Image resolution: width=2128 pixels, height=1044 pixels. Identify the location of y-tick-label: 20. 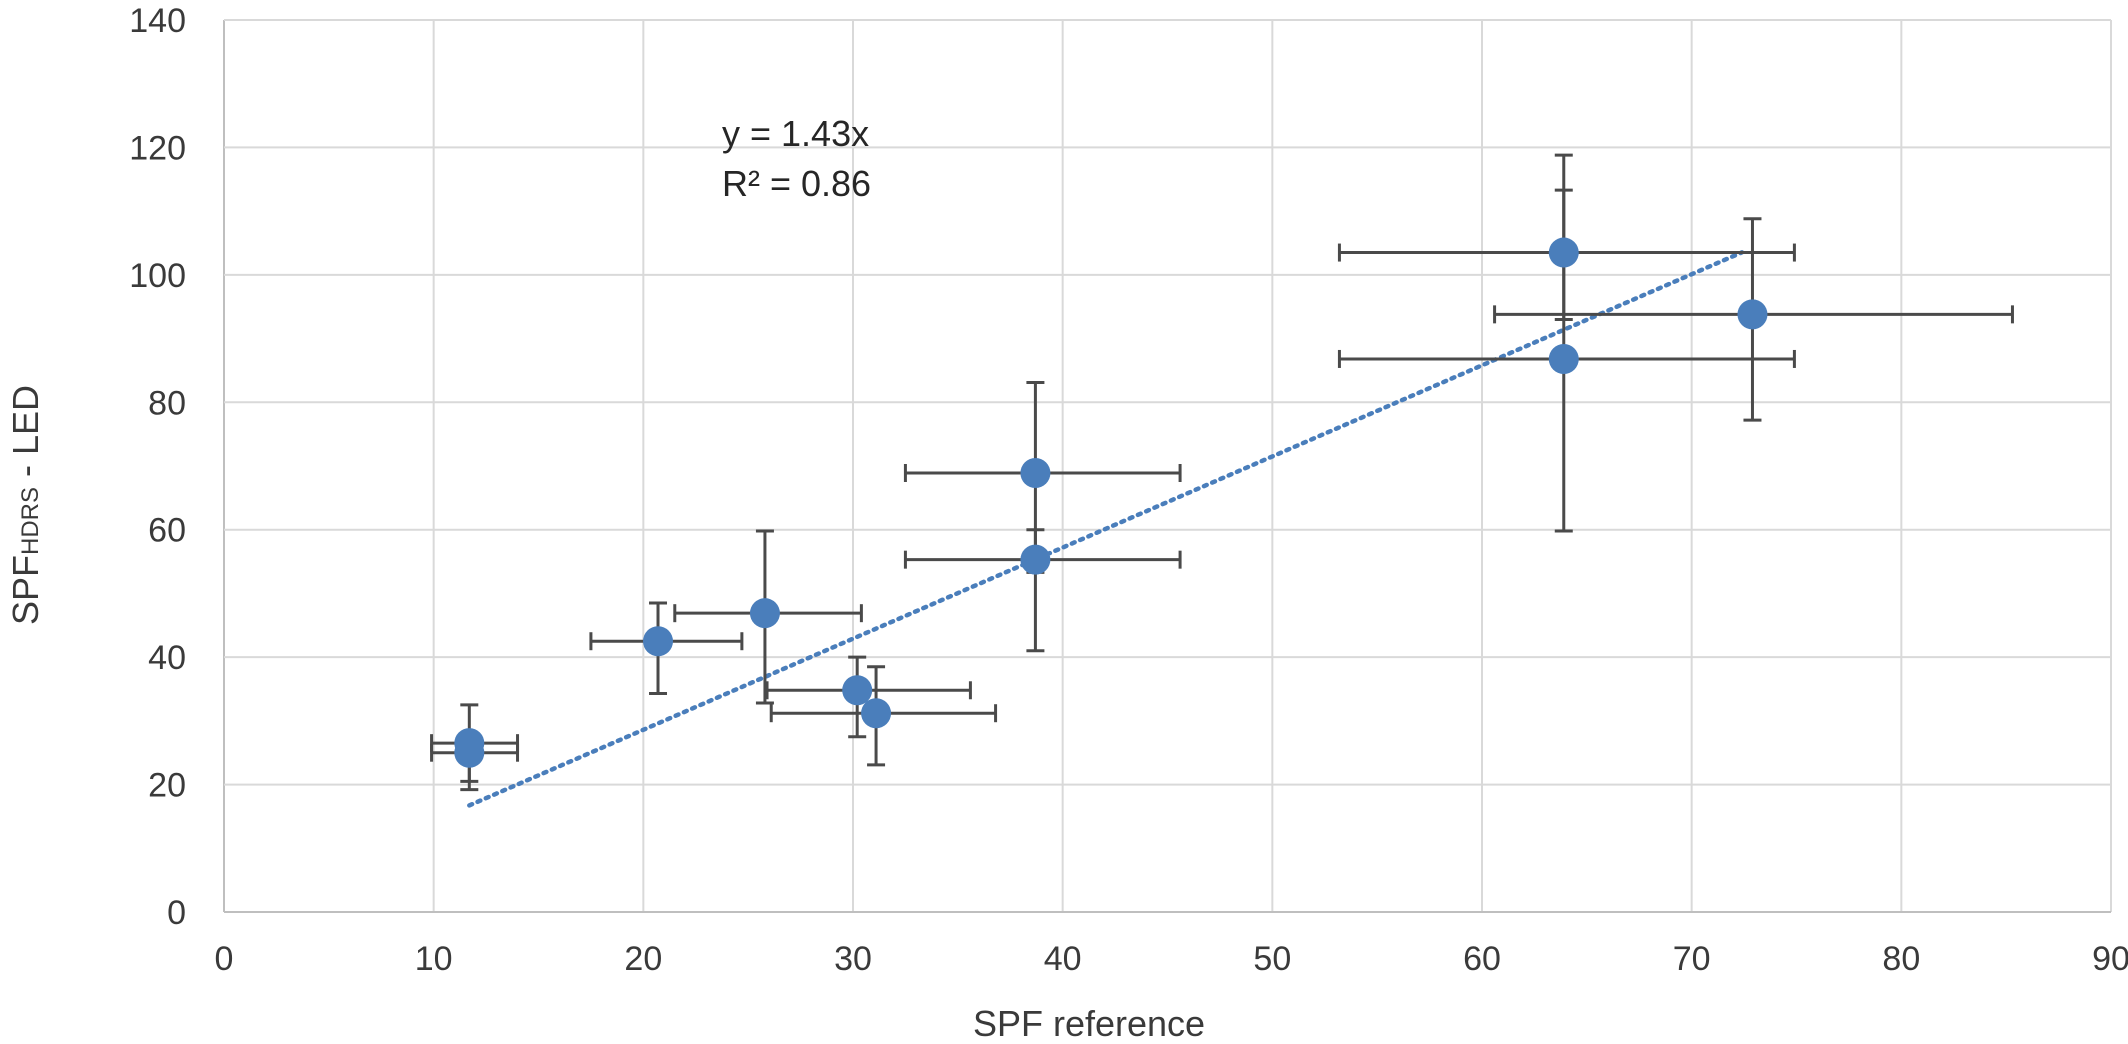
(167, 786).